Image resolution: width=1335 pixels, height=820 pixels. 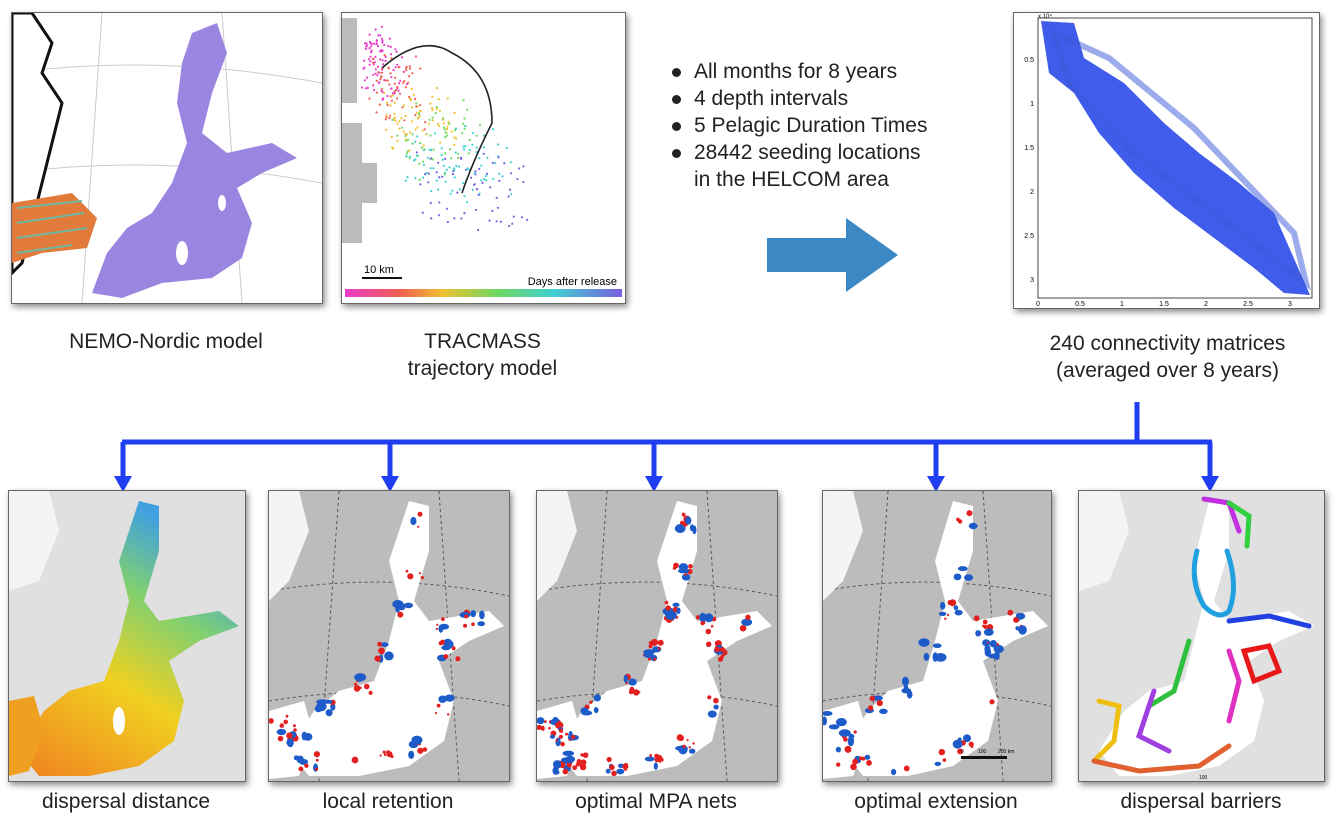 I want to click on matrix-x-tick: 0, so click(x=1038, y=304).